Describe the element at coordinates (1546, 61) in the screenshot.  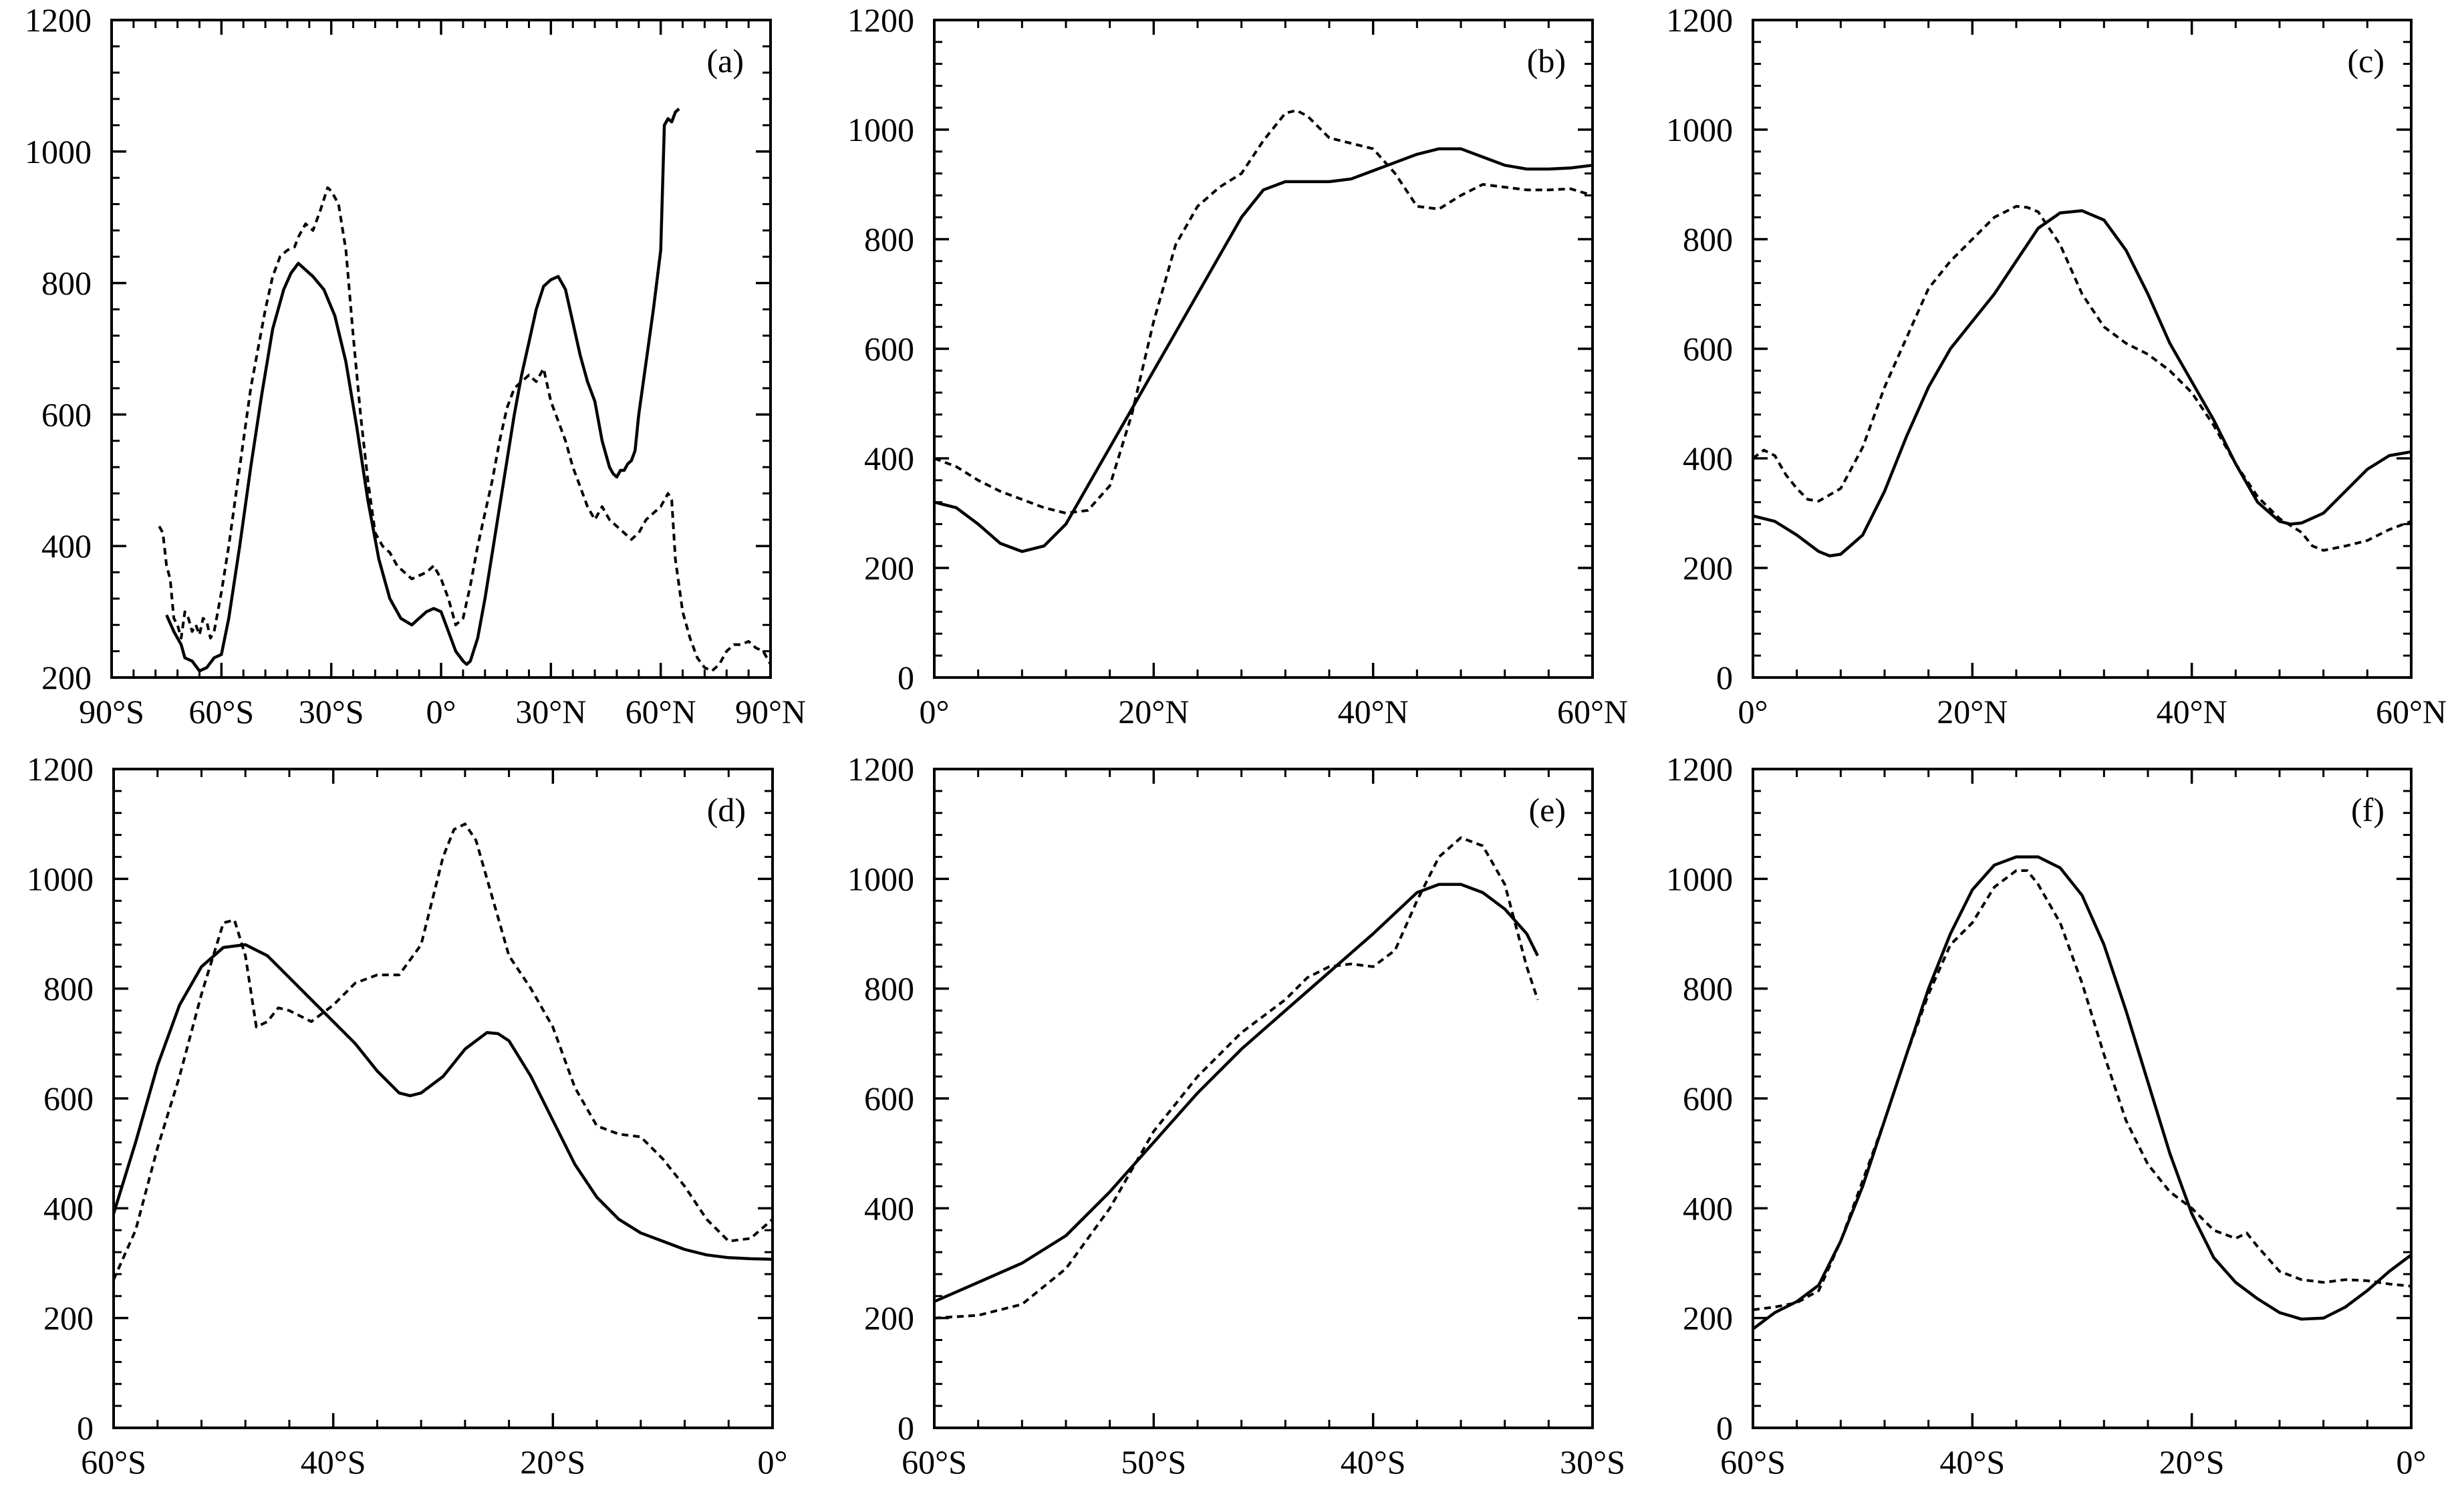
I see `panel-label: (b)` at that location.